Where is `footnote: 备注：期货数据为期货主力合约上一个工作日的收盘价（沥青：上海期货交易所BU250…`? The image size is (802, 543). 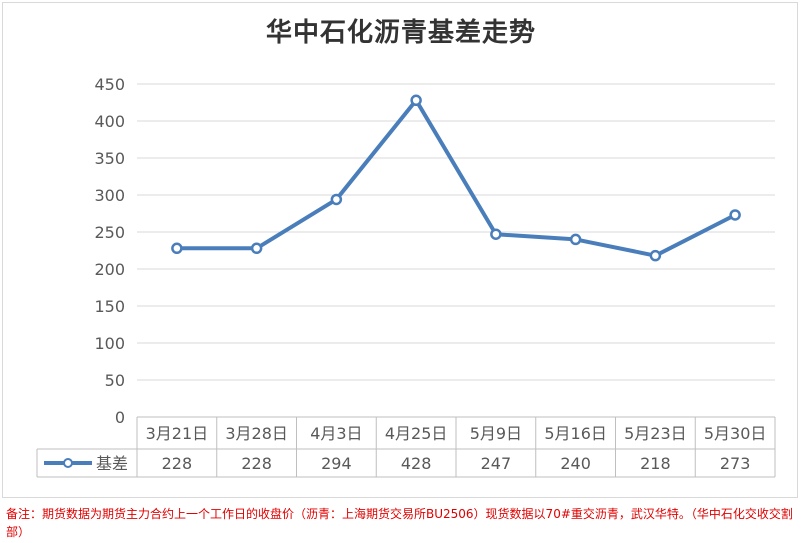 footnote: 备注：期货数据为期货主力合约上一个工作日的收盘价（沥青：上海期货交易所BU250… is located at coordinates (399, 523).